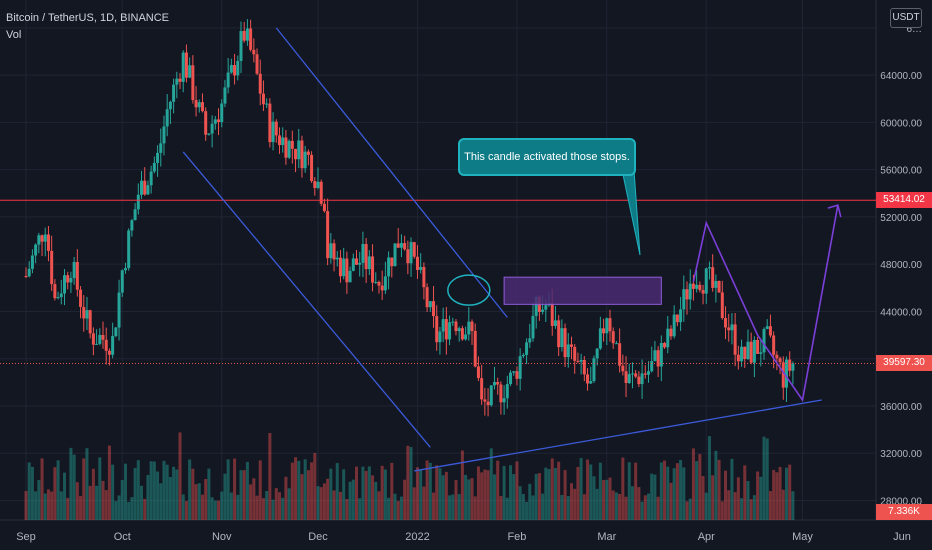  Describe the element at coordinates (904, 275) in the screenshot. I see `price-axis` at that location.